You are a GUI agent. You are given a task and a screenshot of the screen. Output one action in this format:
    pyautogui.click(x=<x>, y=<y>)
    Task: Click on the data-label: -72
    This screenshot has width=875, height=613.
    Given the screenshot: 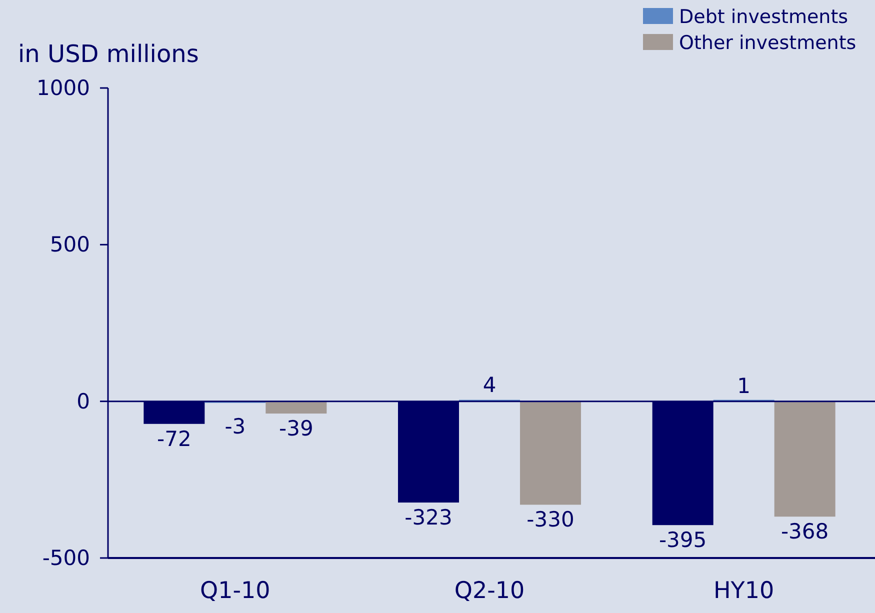 What is the action you would take?
    pyautogui.click(x=174, y=438)
    